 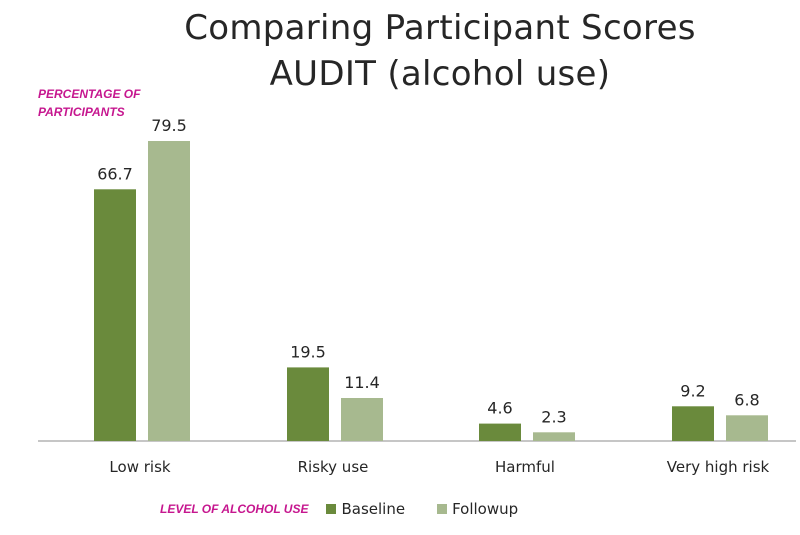 I want to click on chart-subtitle: AUDIT (alcohol use), so click(x=440, y=74).